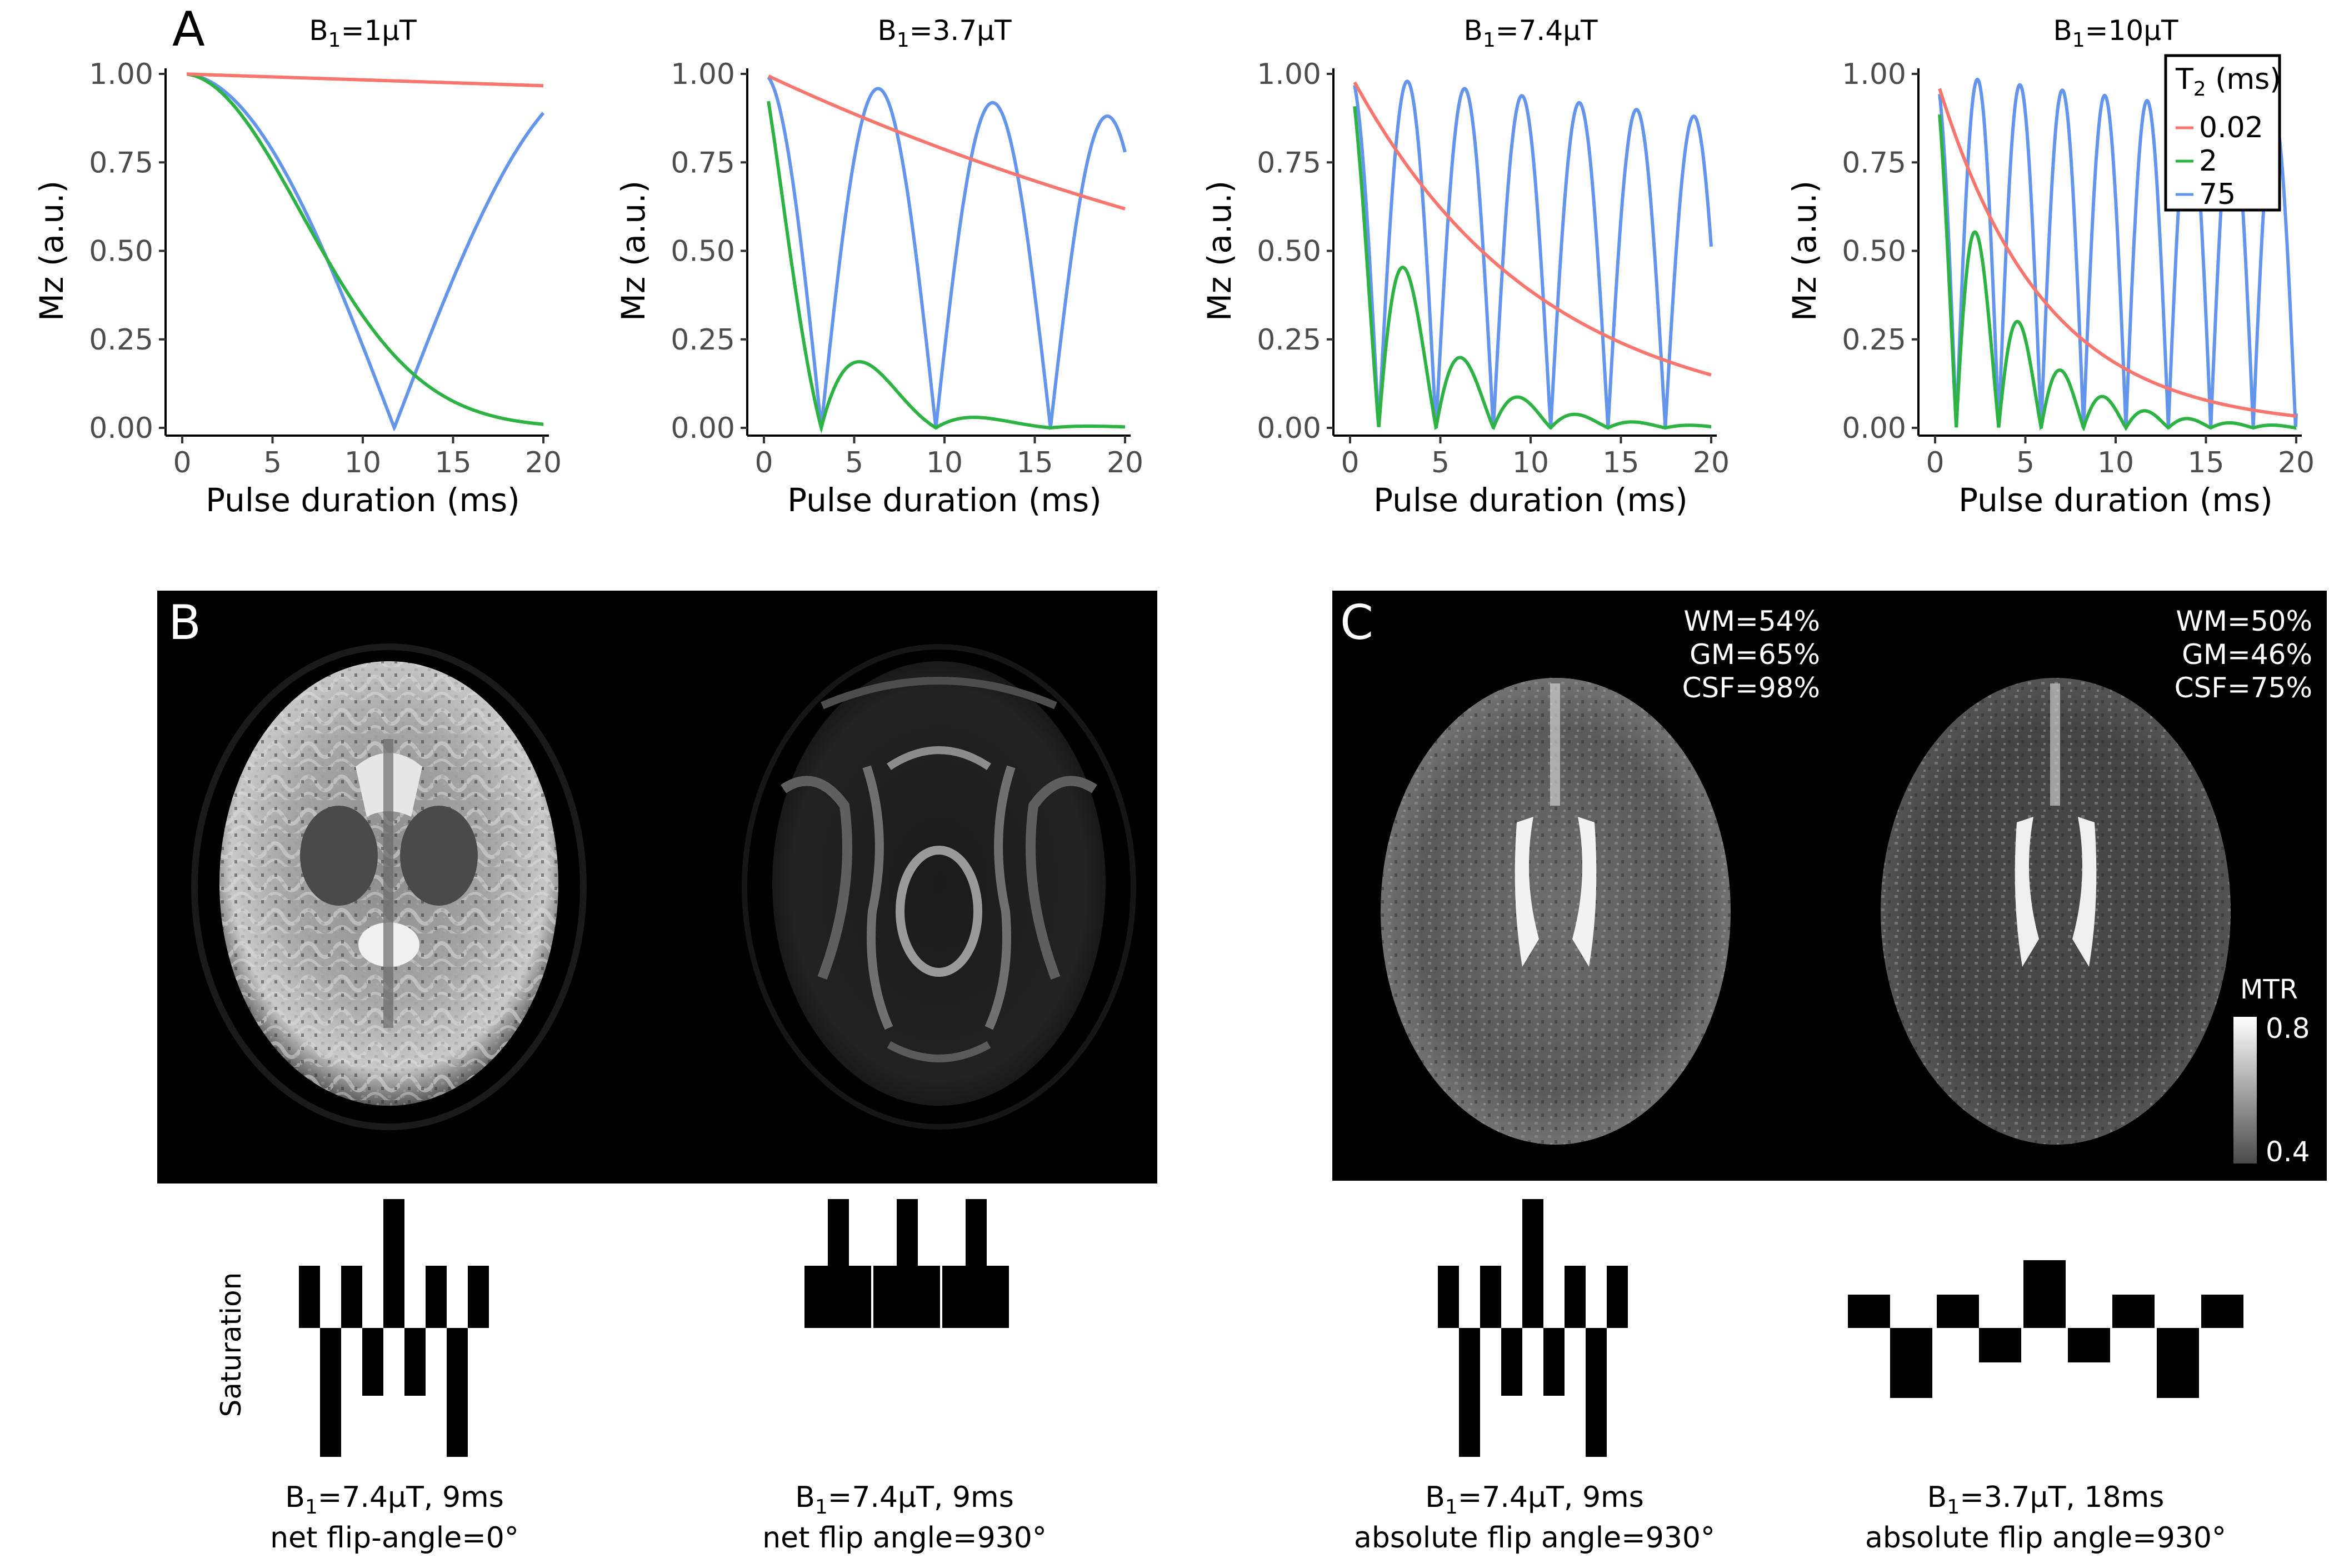 The image size is (2339, 1568). What do you see at coordinates (2208, 161) in the screenshot?
I see `legend-entry: 2` at bounding box center [2208, 161].